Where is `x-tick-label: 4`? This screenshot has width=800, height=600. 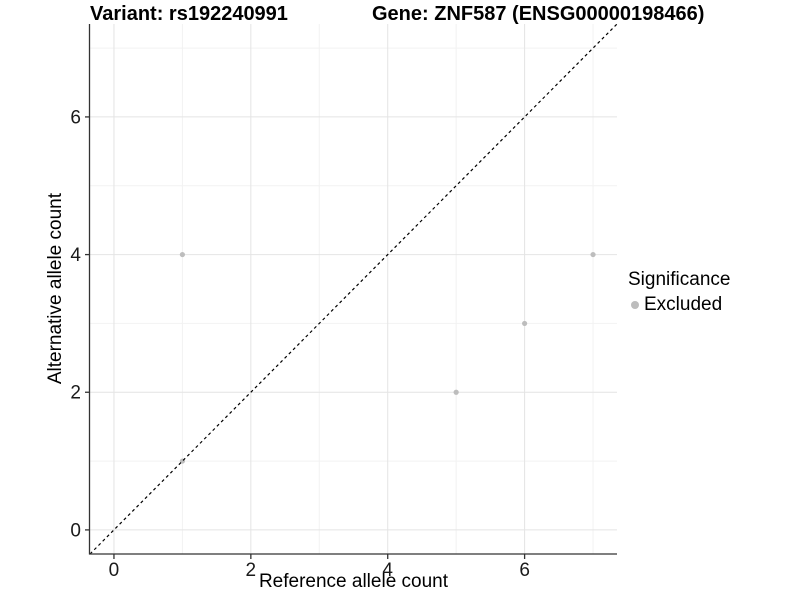 x-tick-label: 4 is located at coordinates (387, 570).